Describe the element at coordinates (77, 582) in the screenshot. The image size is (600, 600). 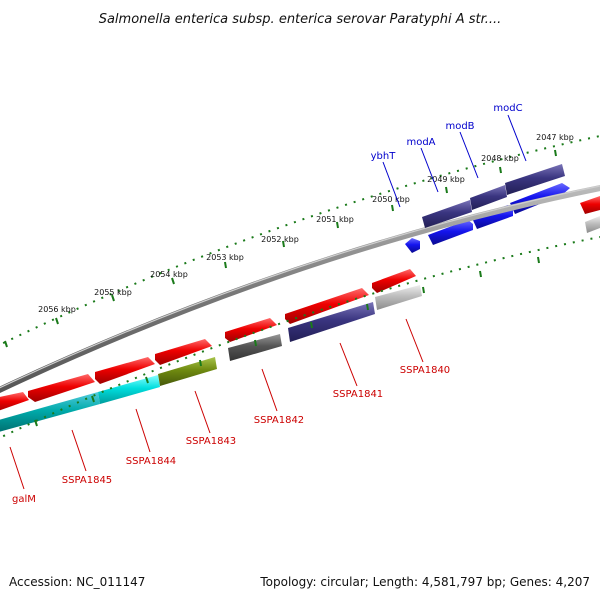
I see `accession-text: Accession: NC_011147` at that location.